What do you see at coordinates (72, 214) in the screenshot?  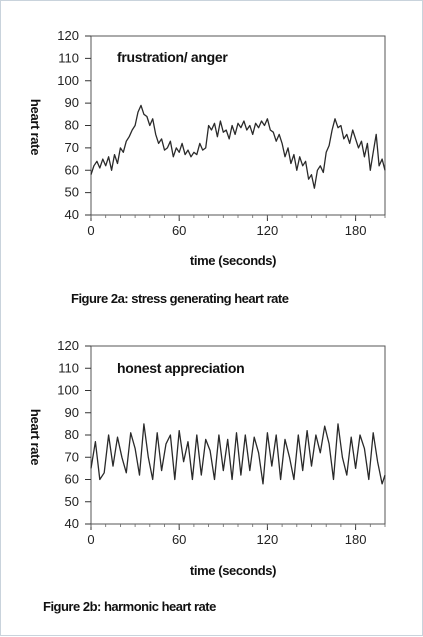 I see `chart-2a-y-tick-label: 40` at bounding box center [72, 214].